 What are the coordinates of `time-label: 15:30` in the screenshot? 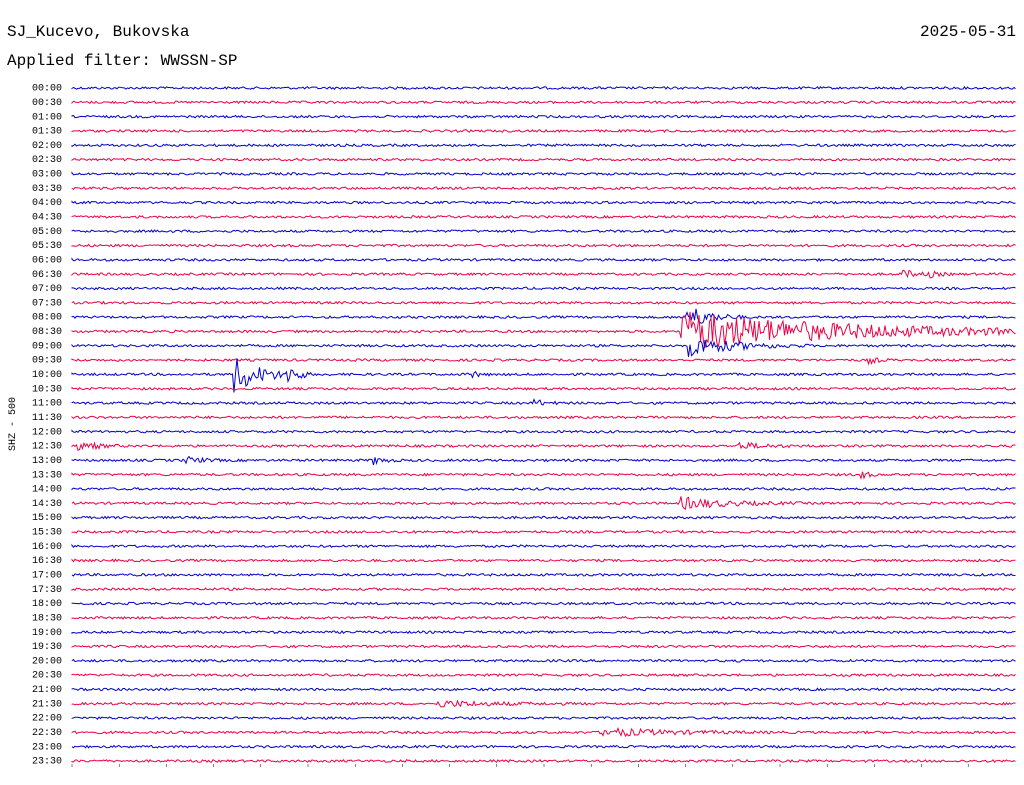 It's located at (47, 533).